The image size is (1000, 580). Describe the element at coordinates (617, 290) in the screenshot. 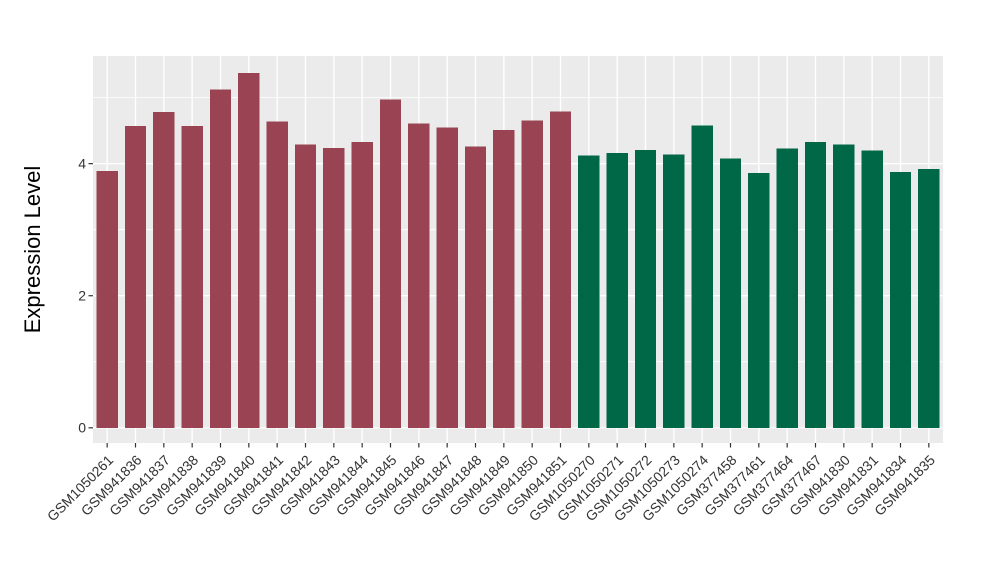

I see `bar-GSM1050271` at that location.